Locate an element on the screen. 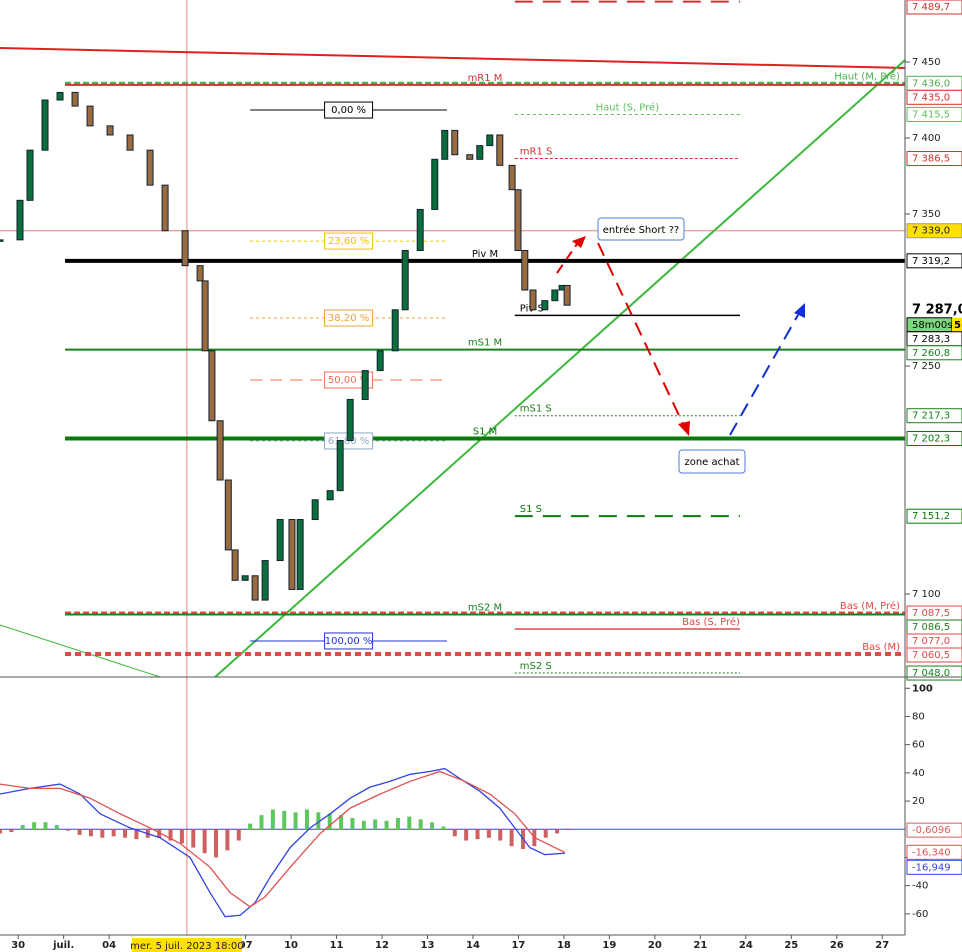 This screenshot has height=952, width=962. x-tick-label: 14 is located at coordinates (473, 945).